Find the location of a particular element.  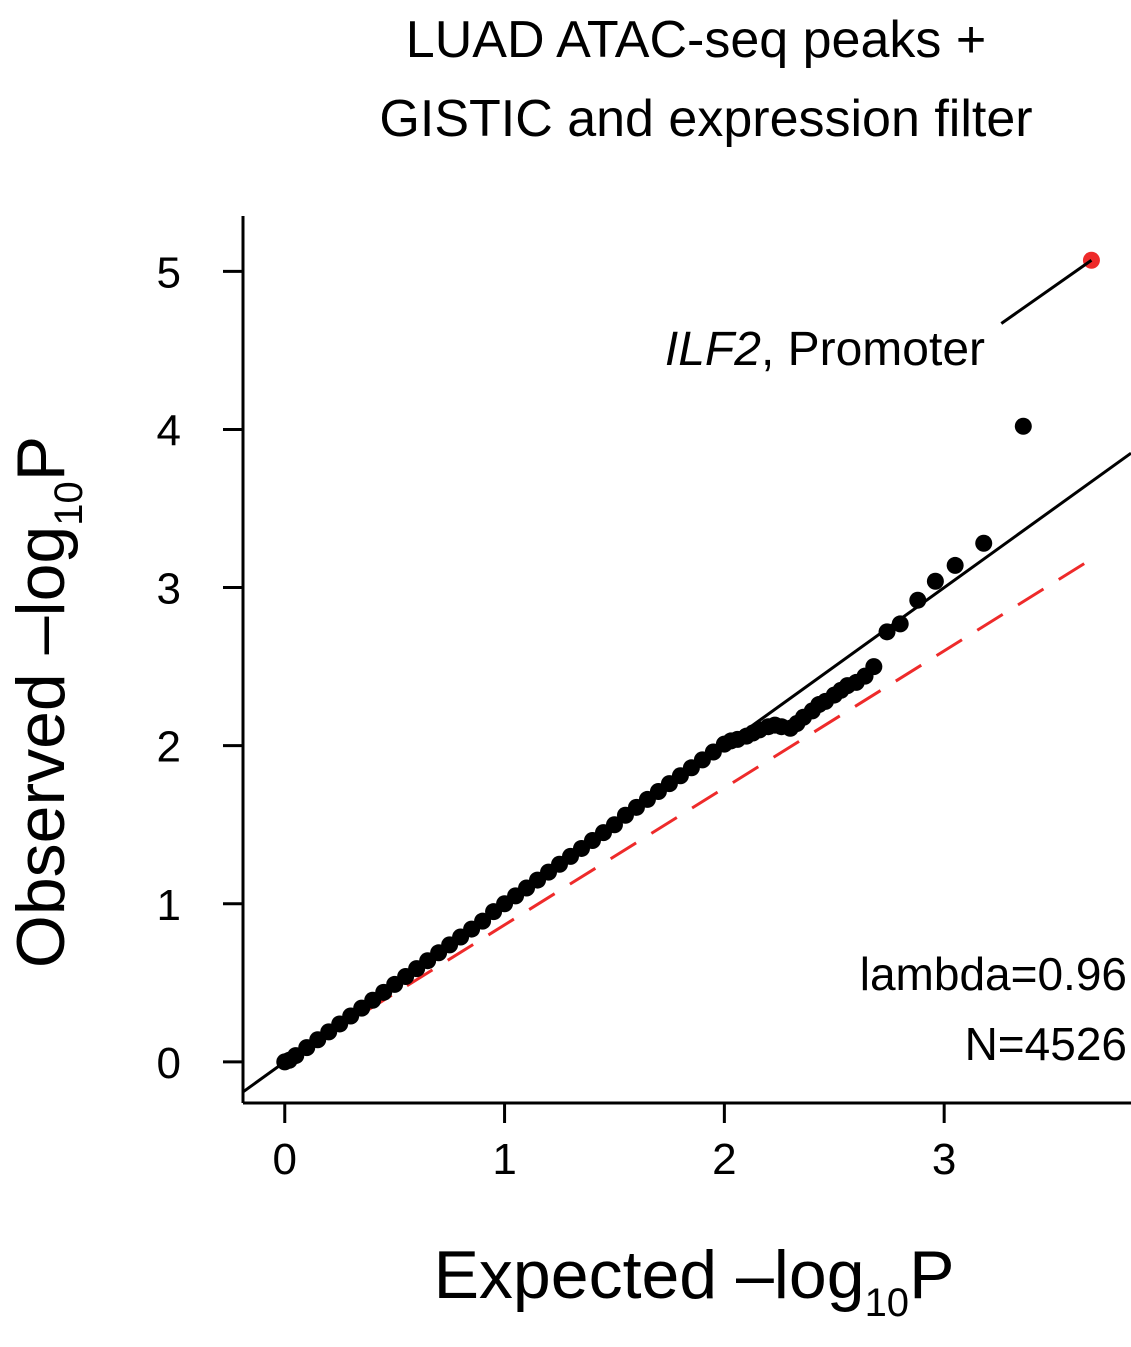

lambda-text: lambda=0.96 is located at coordinates (993, 974).